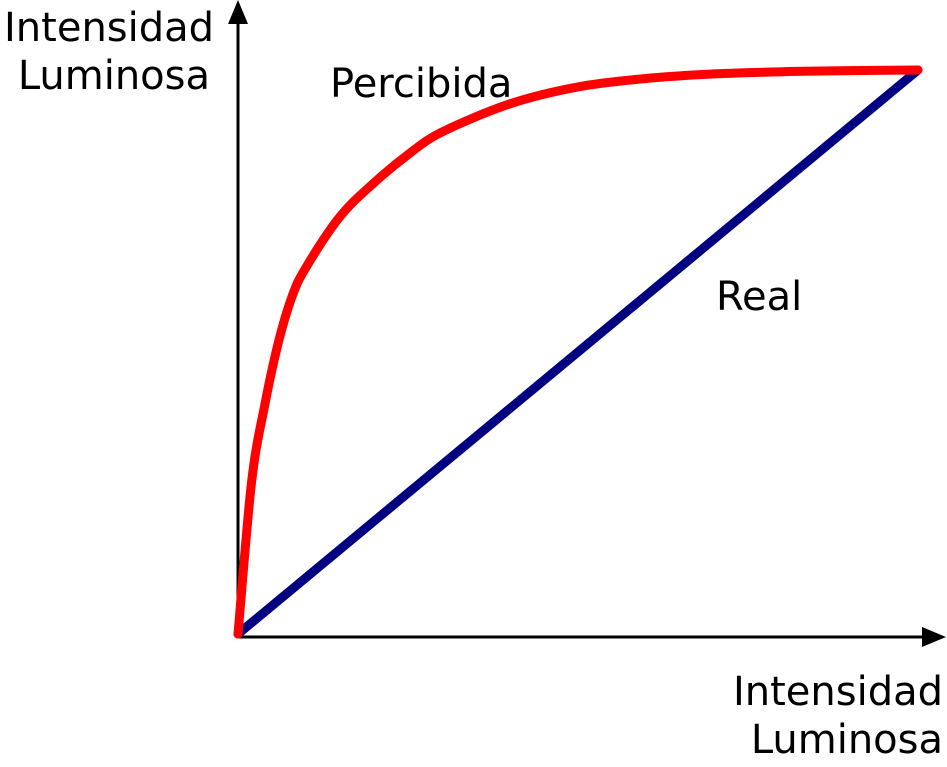 The height and width of the screenshot is (767, 947). What do you see at coordinates (823, 716) in the screenshot?
I see `x-axis-label: Intensidad Luminosa` at bounding box center [823, 716].